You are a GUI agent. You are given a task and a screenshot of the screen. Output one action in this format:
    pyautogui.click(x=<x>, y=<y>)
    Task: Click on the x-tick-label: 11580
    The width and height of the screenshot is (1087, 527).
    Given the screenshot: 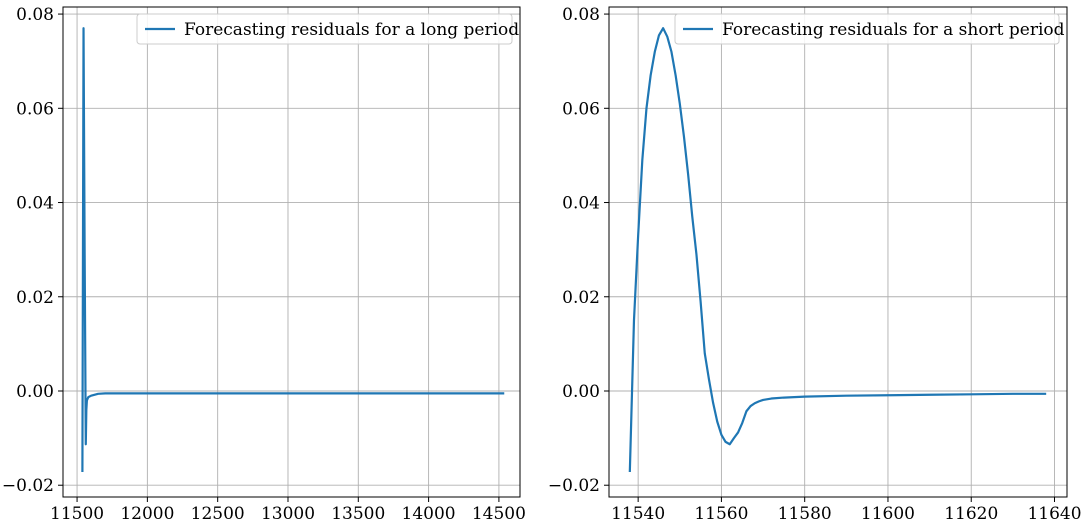 What is the action you would take?
    pyautogui.click(x=805, y=514)
    